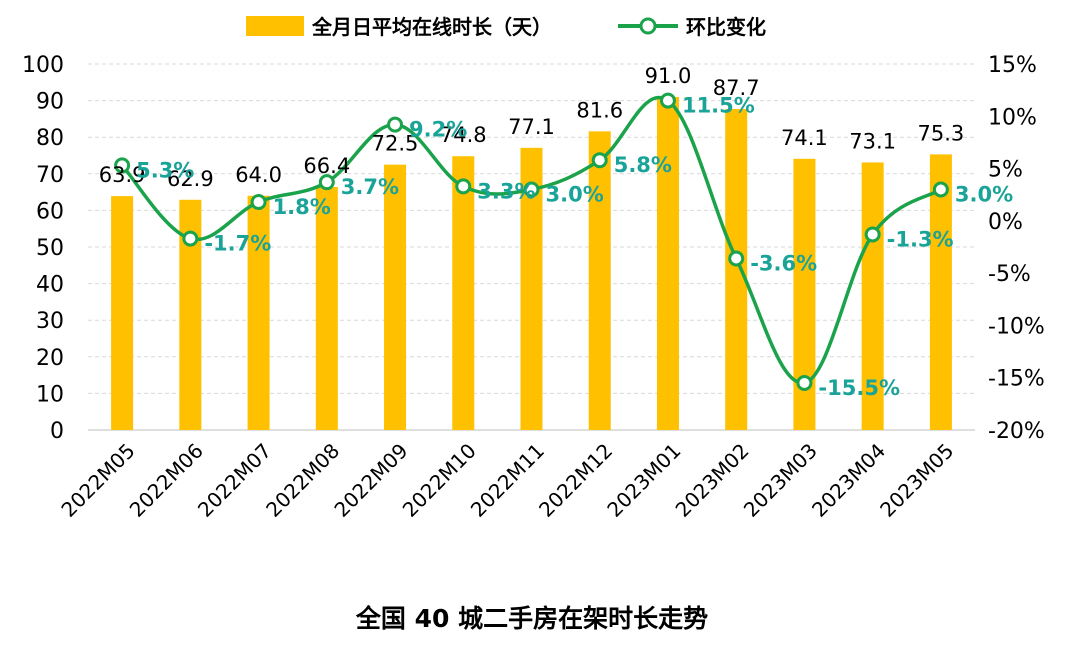 This screenshot has height=654, width=1080. I want to click on bar-value-label: 72.5, so click(395, 144).